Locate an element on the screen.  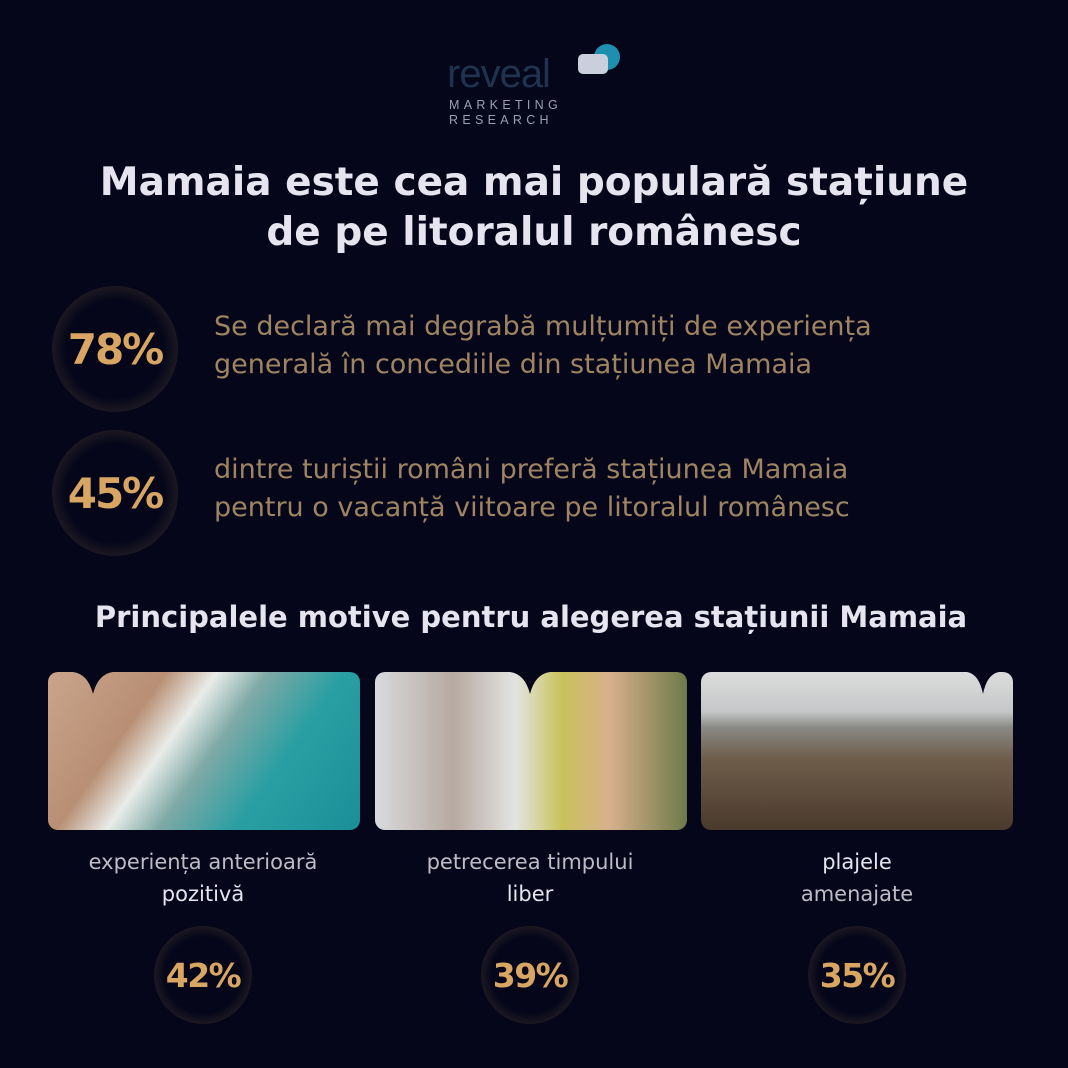
logo-mark-icon is located at coordinates (599, 61).